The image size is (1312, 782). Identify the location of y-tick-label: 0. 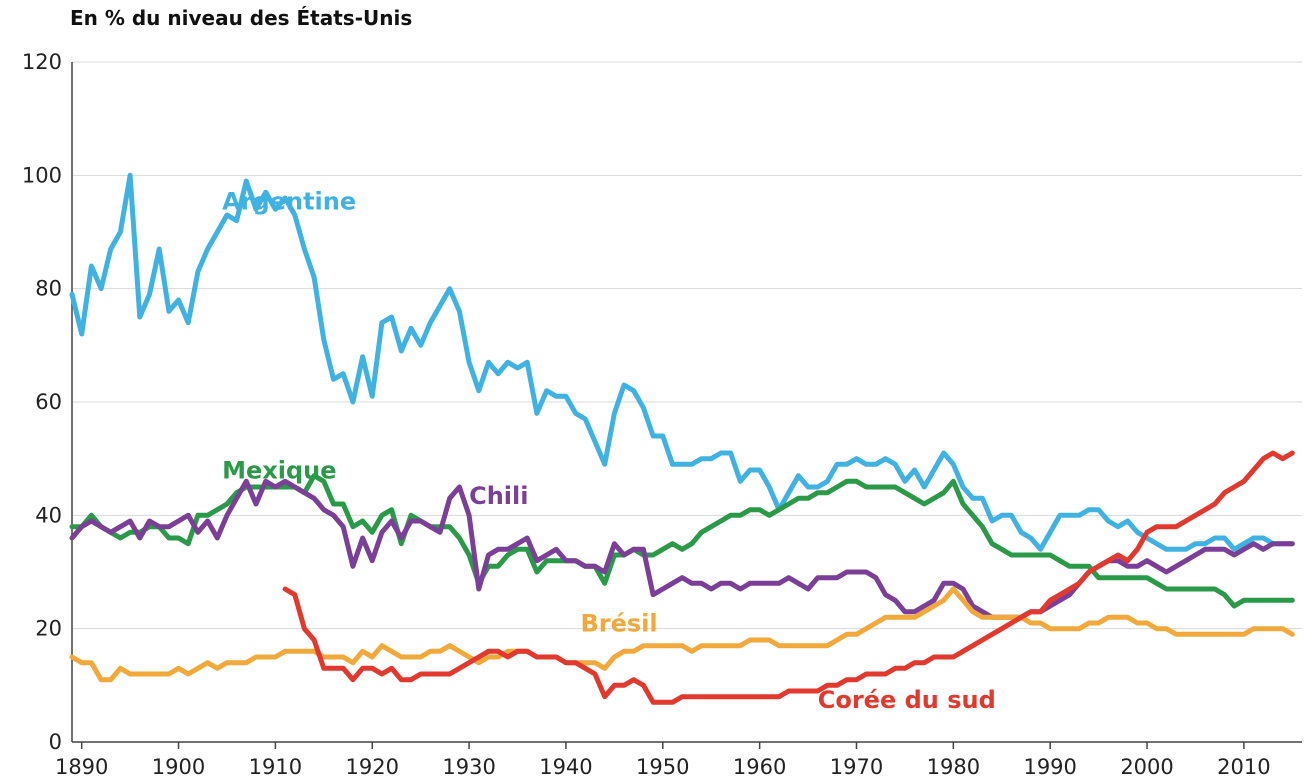
(55, 742).